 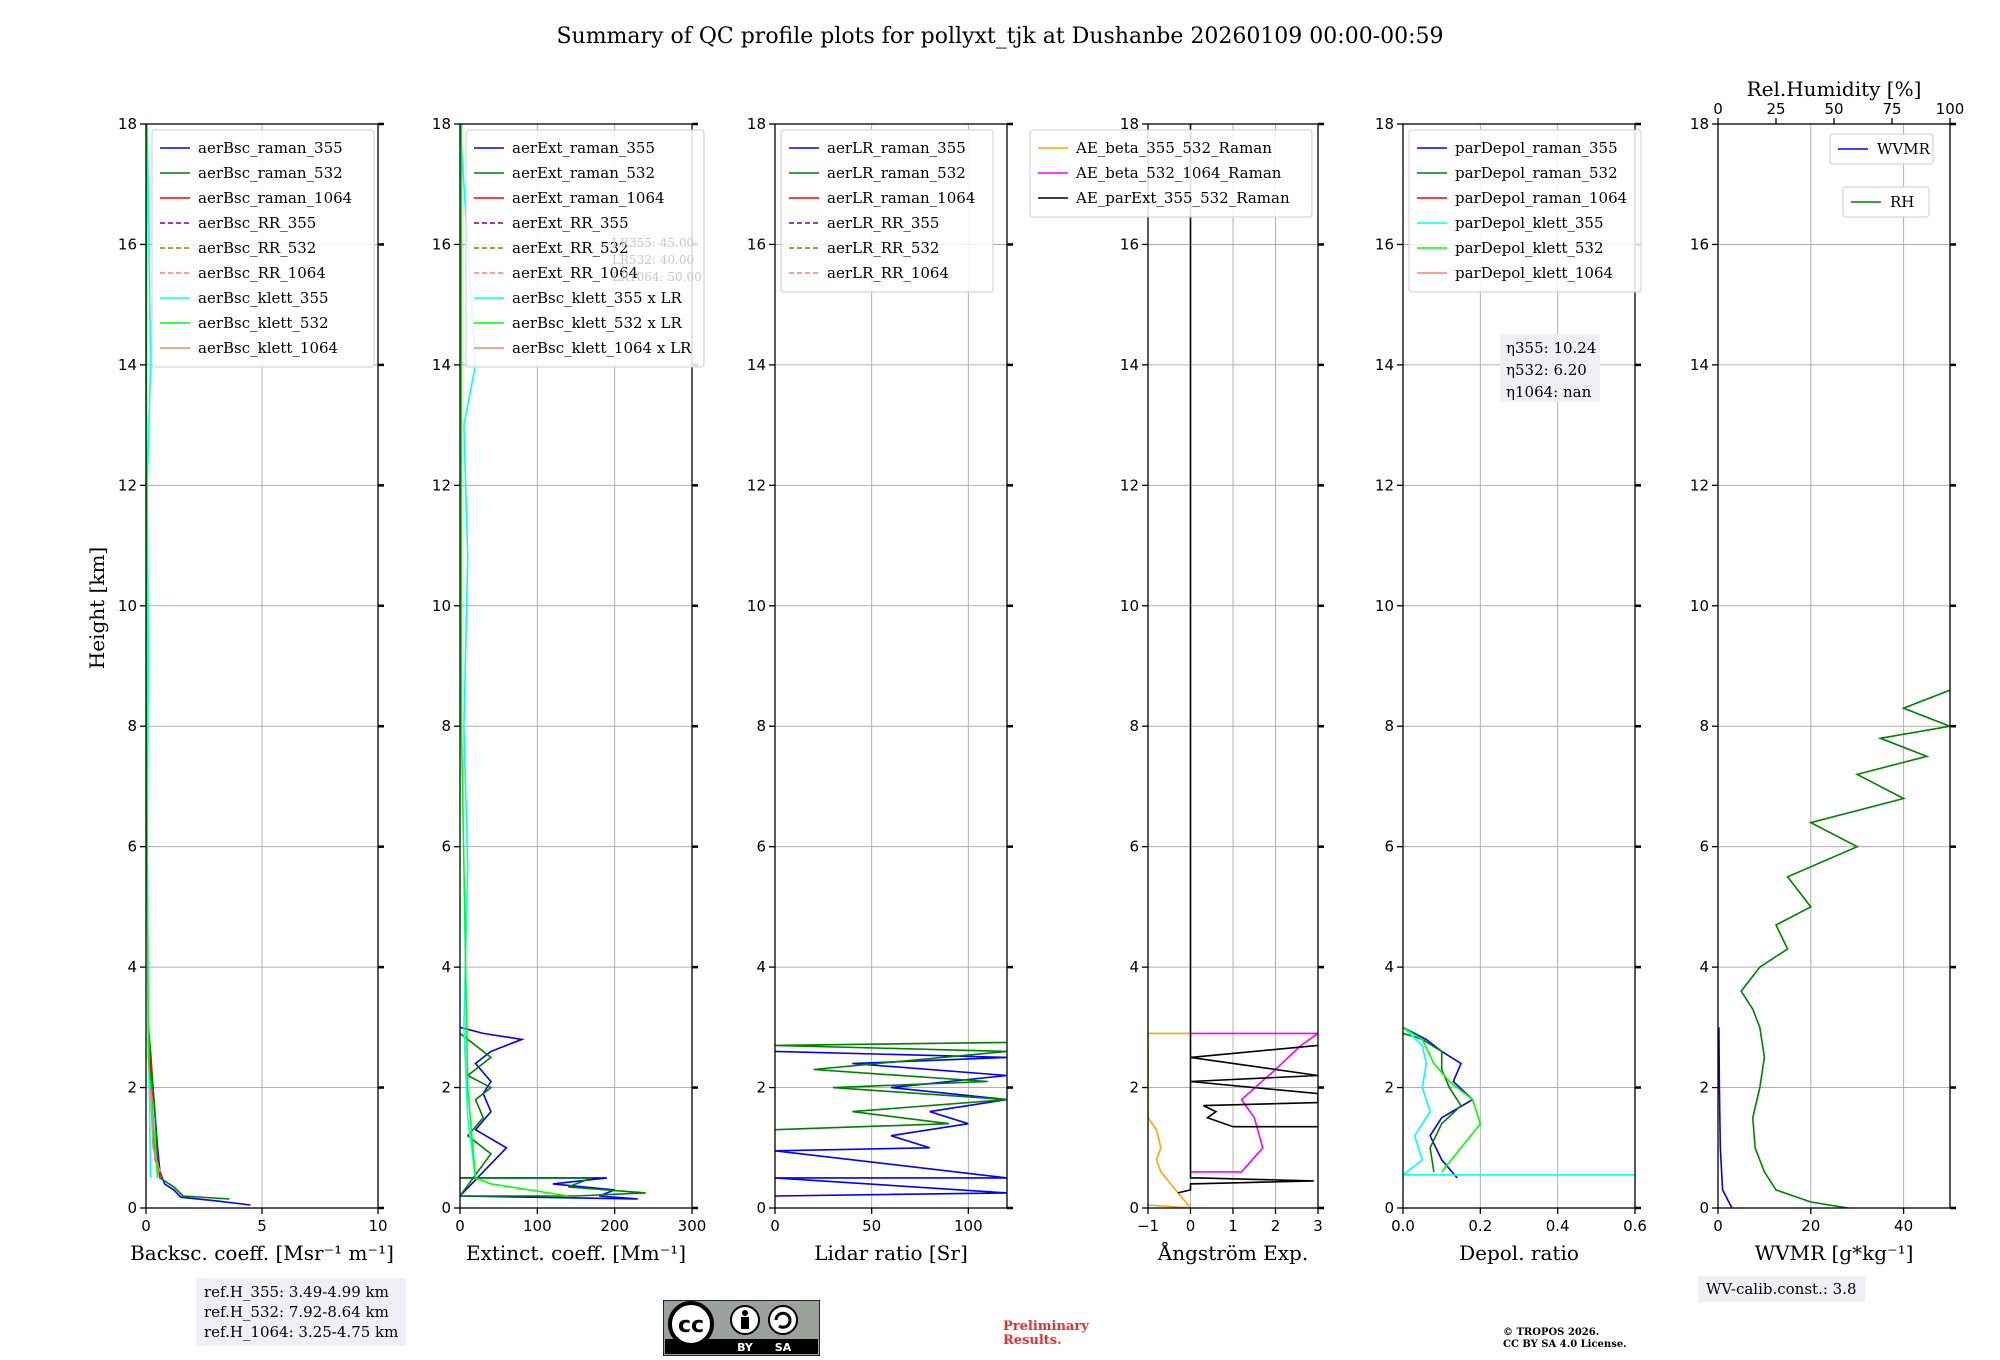 What do you see at coordinates (263, 323) in the screenshot?
I see `legend-label: aerBsc_klett_532` at bounding box center [263, 323].